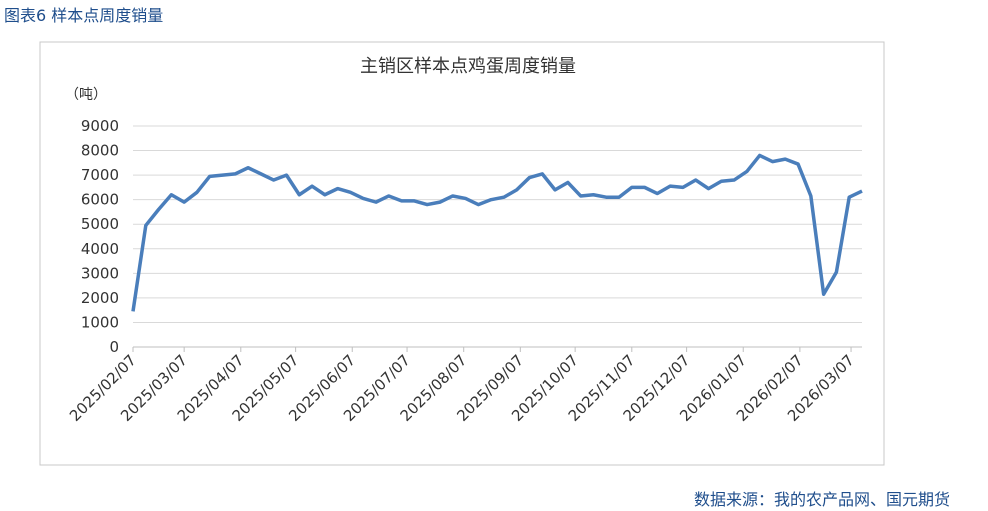  I want to click on y-tick-label: 5000, so click(100, 224).